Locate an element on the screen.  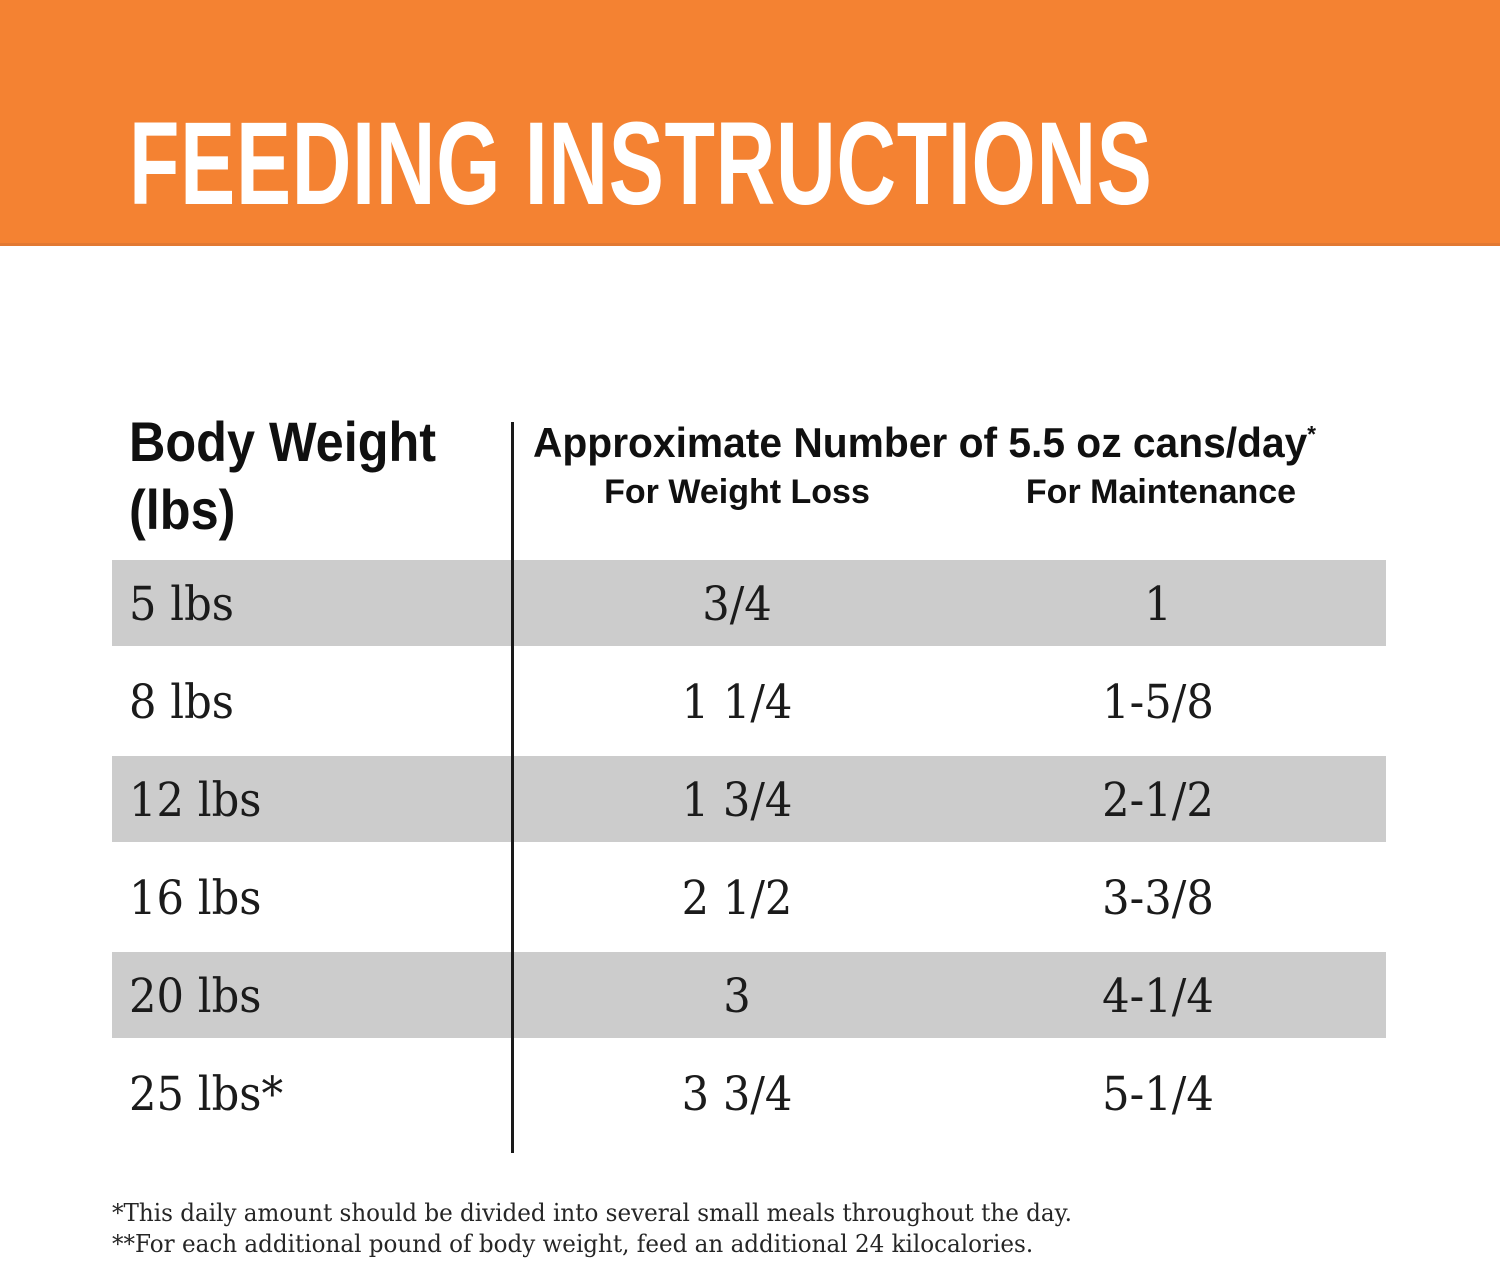
column-divider-line is located at coordinates (512, 787).